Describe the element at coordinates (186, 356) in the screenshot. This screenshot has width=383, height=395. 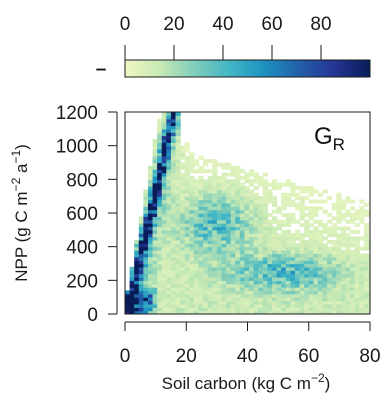
I see `x-axis-tick-label: 20` at that location.